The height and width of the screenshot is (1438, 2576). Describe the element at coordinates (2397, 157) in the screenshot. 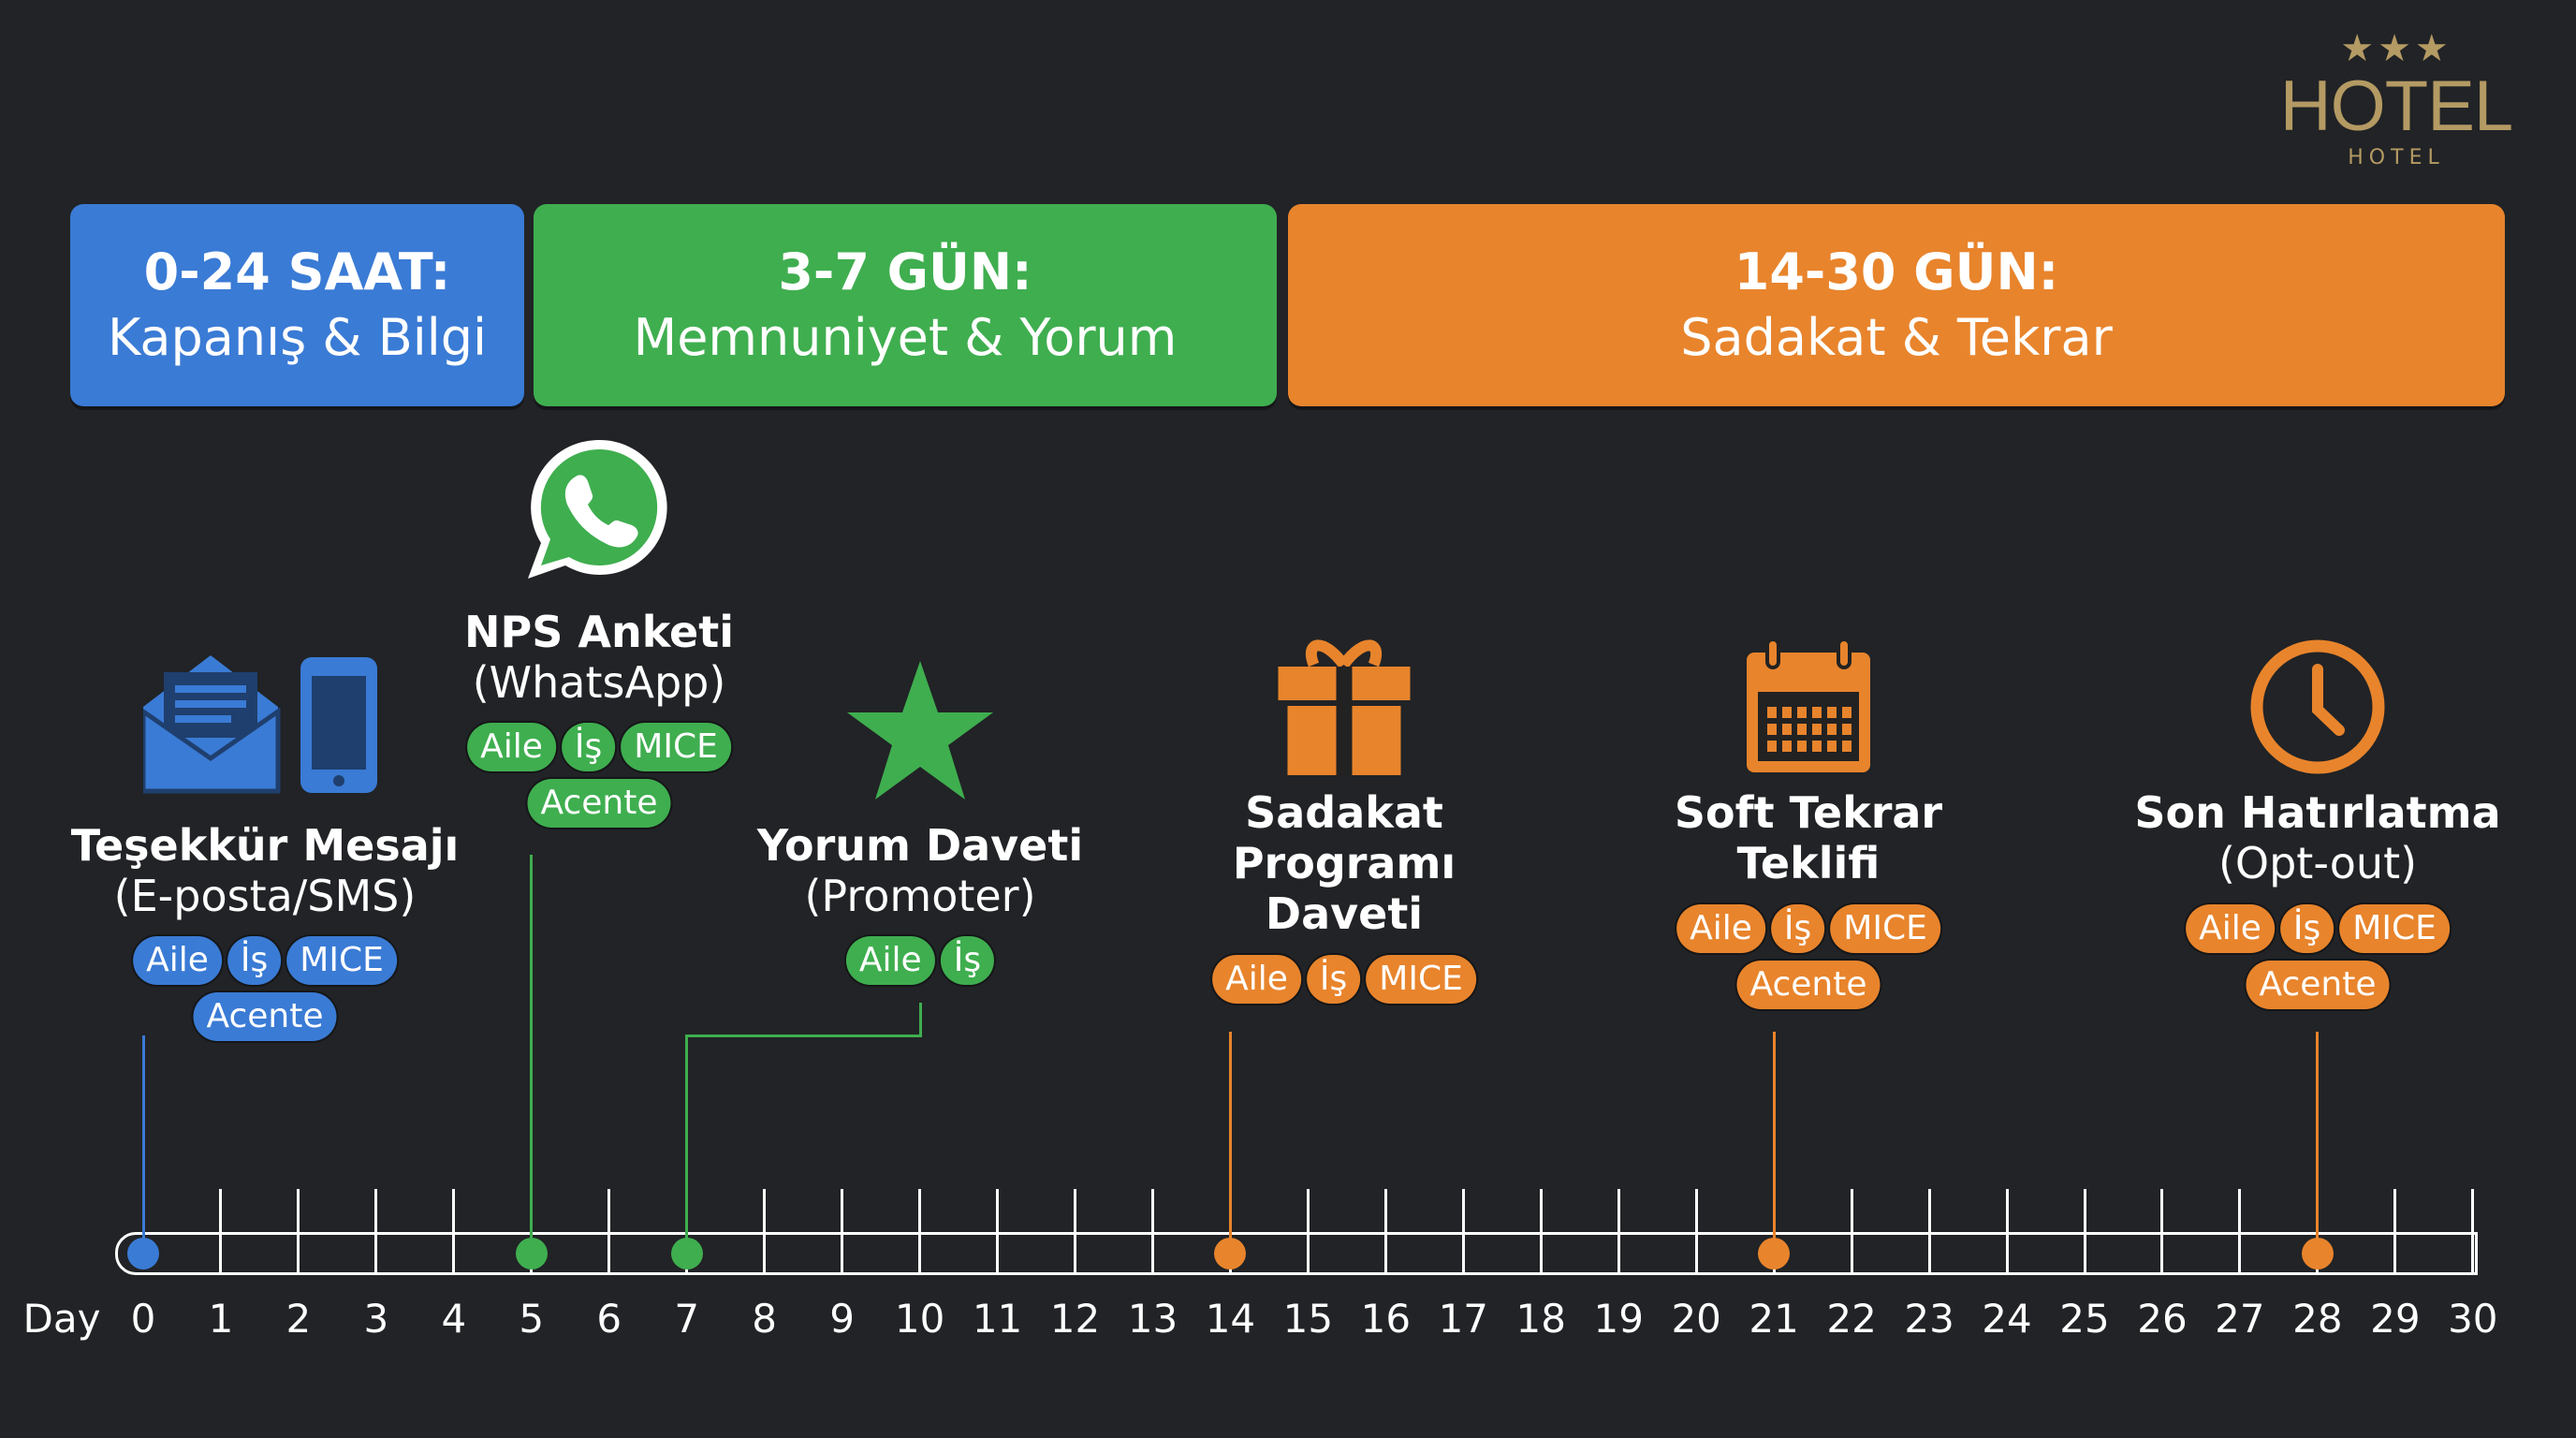

I see `logo-subtitle: HOTEL` at that location.